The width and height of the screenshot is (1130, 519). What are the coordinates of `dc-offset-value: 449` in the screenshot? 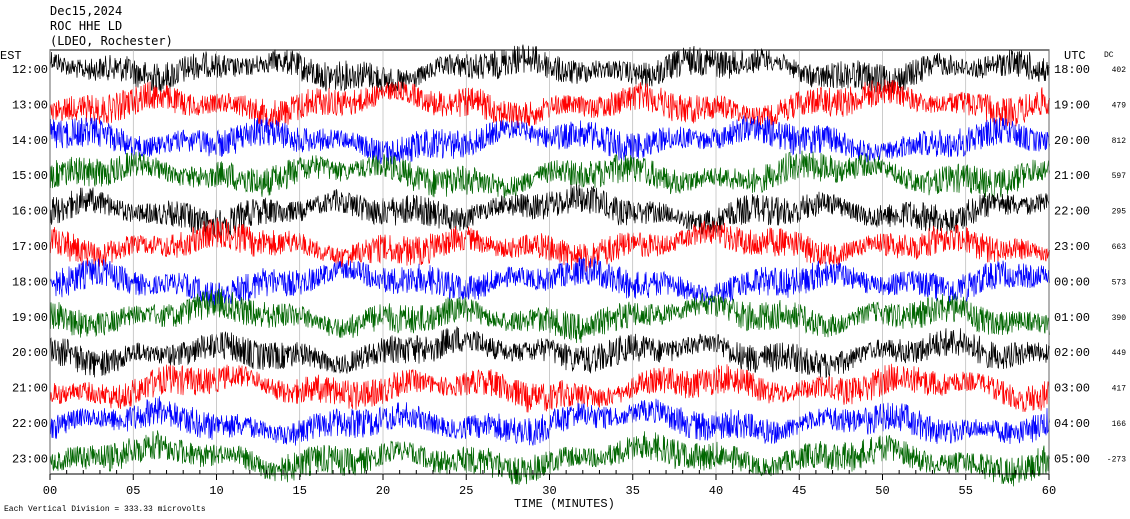 It's located at (1119, 353).